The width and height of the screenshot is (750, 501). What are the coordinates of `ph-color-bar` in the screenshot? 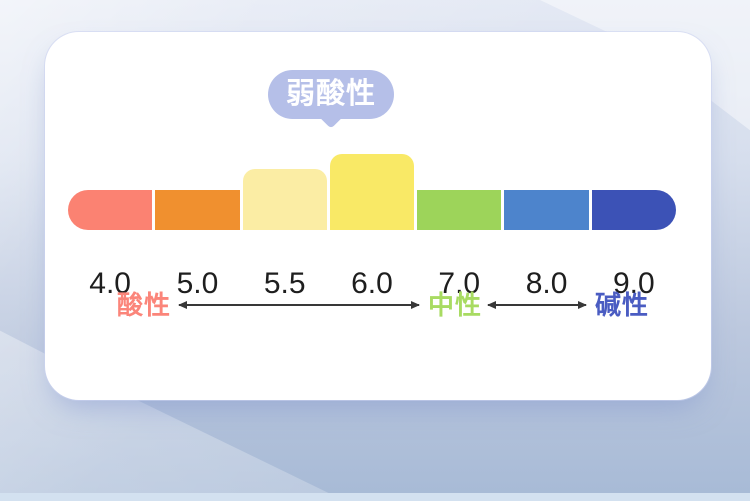 It's located at (372, 192).